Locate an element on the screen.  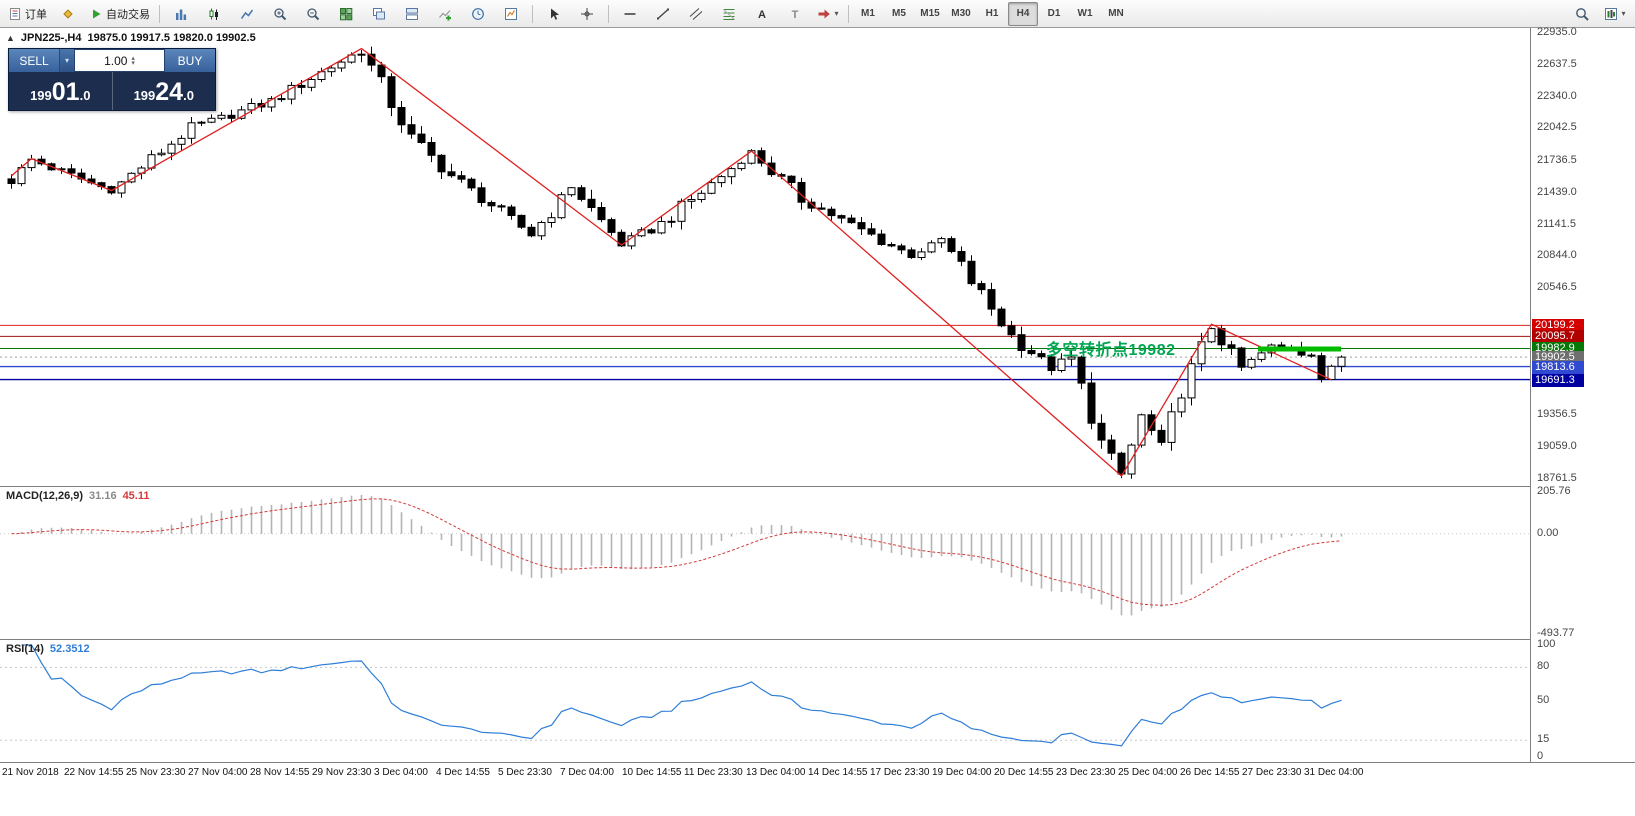
text-label-tool-button: T is located at coordinates (795, 14).